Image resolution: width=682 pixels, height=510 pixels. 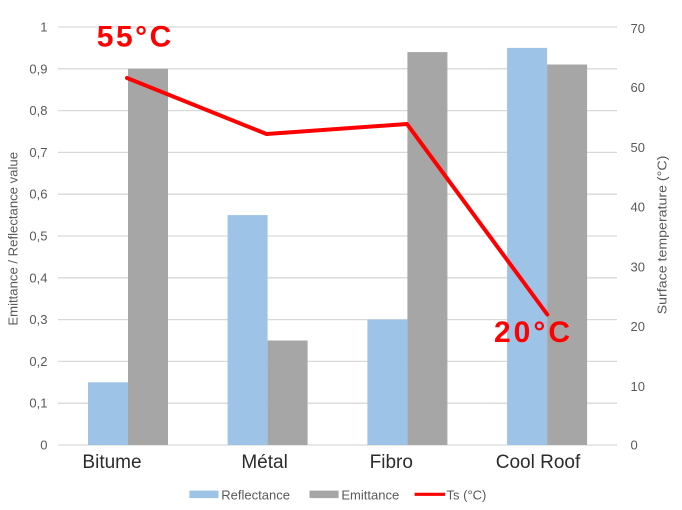 What do you see at coordinates (467, 495) in the screenshot?
I see `svg-text: Ts (°C)` at bounding box center [467, 495].